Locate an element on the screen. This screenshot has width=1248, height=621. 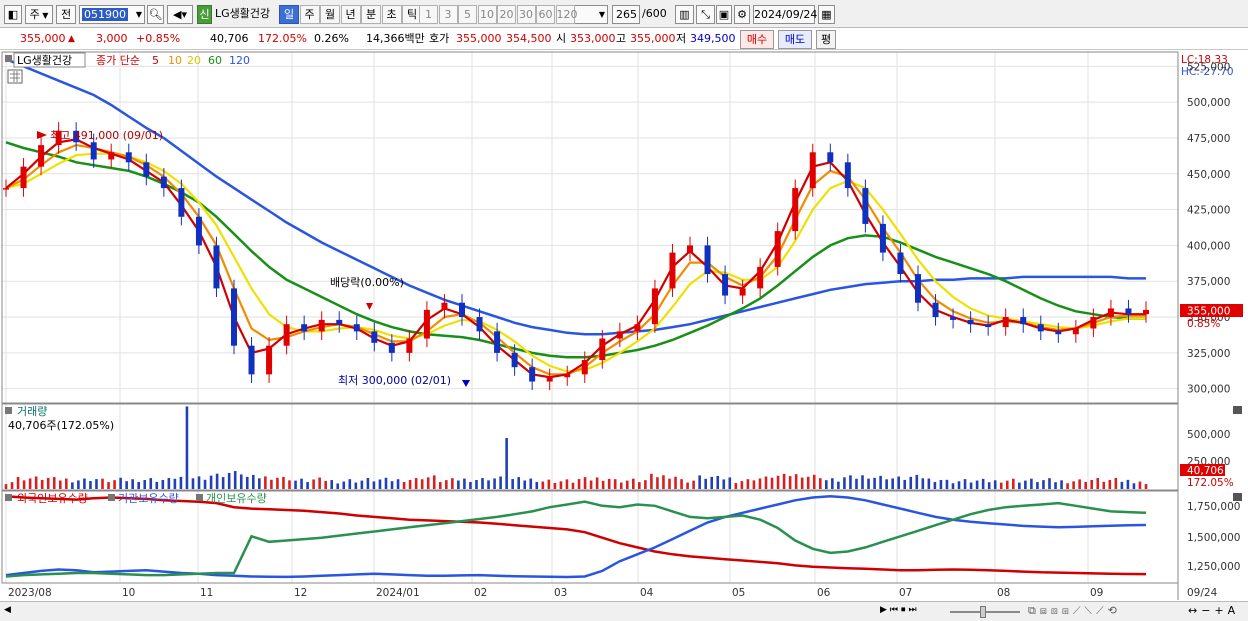
stock-code-value: 051900 is located at coordinates (105, 14).